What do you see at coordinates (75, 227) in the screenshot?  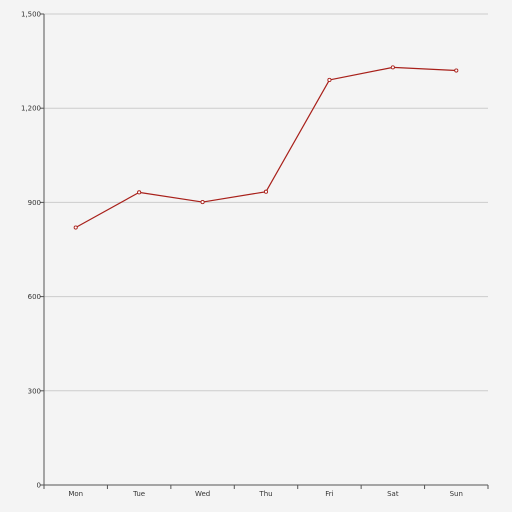 I see `data-point-mon` at bounding box center [75, 227].